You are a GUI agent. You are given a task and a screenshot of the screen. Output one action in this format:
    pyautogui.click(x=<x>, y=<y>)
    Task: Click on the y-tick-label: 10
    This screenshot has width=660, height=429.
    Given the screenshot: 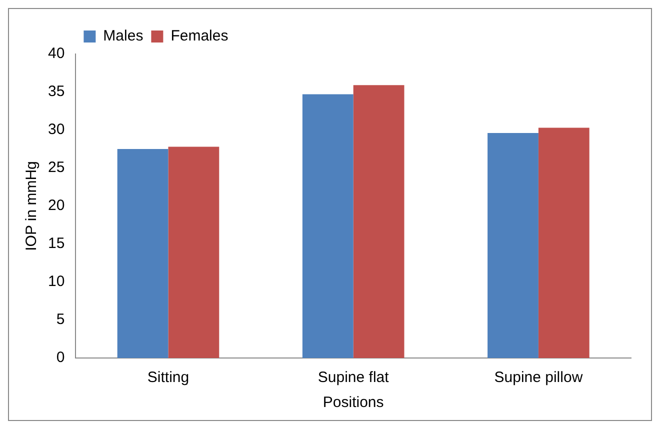 What is the action you would take?
    pyautogui.click(x=56, y=281)
    